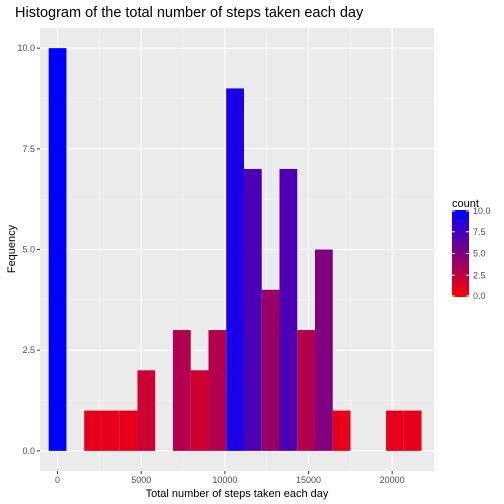 The image size is (504, 504). I want to click on legend-tick-label: 2.5, so click(479, 275).